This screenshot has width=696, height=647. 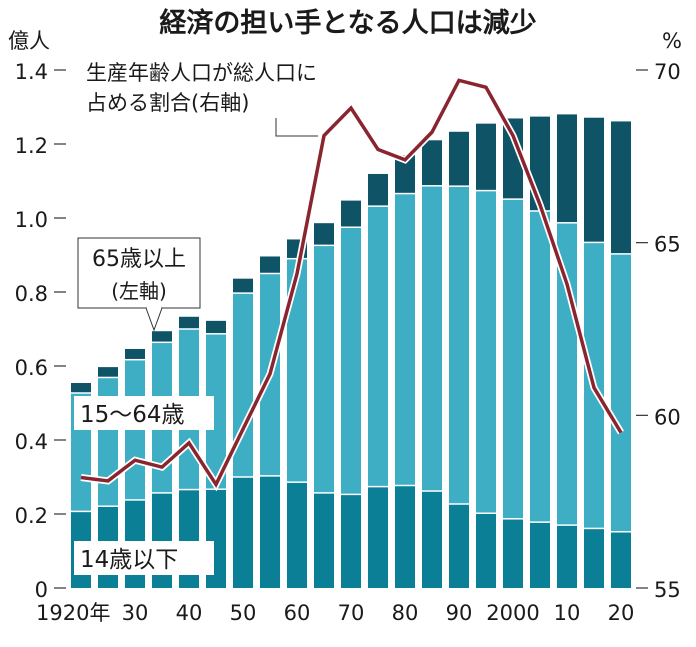 What do you see at coordinates (667, 245) in the screenshot?
I see `right-tick-label: 65` at bounding box center [667, 245].